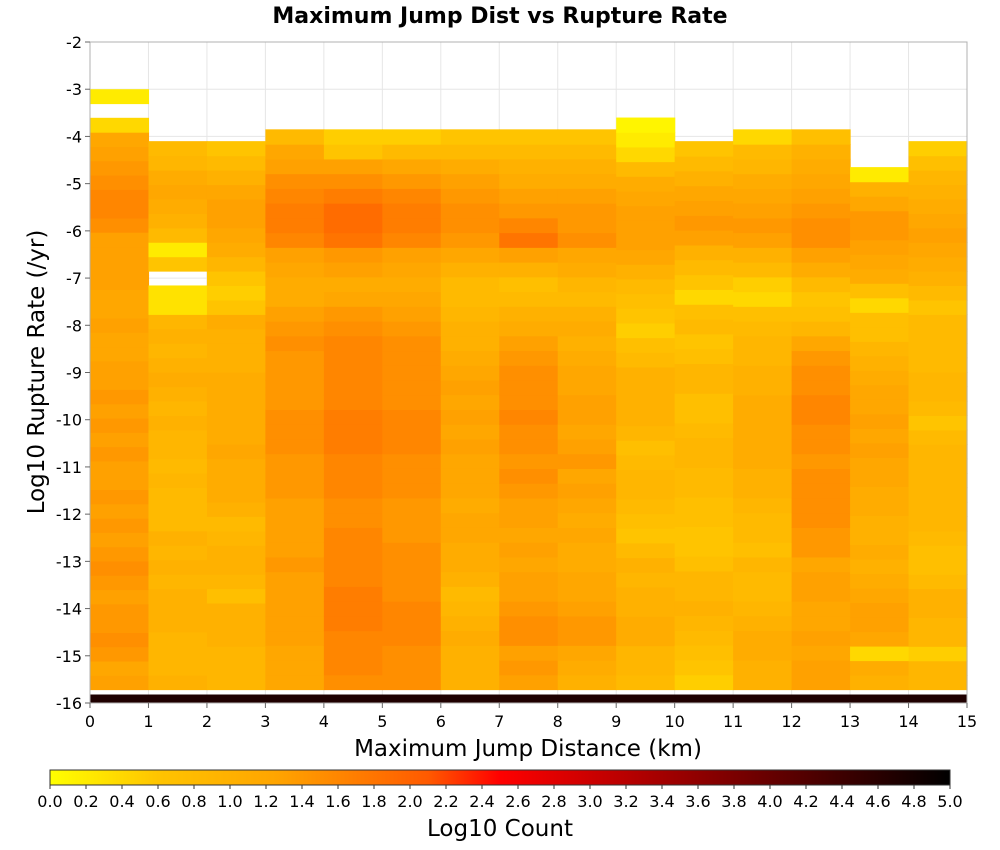 This screenshot has width=1000, height=850. I want to click on y-tick-label: -3, so click(74, 89).